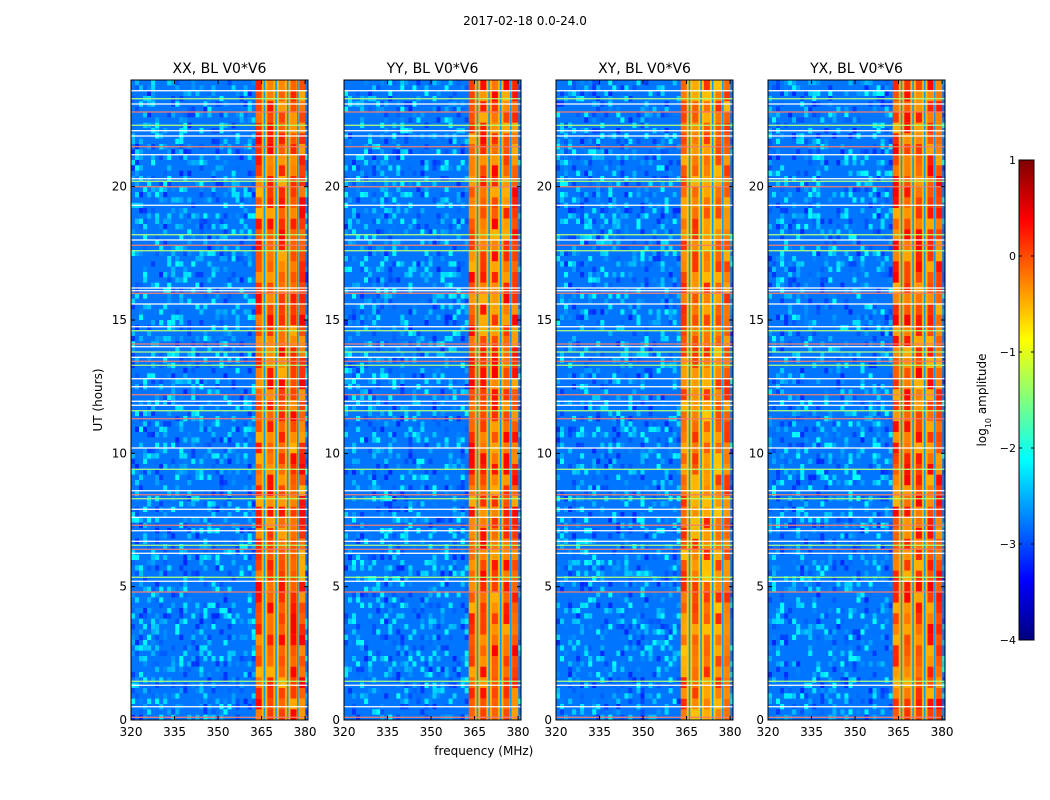 The width and height of the screenshot is (1050, 800). I want to click on y-tick-label: 20, so click(332, 187).